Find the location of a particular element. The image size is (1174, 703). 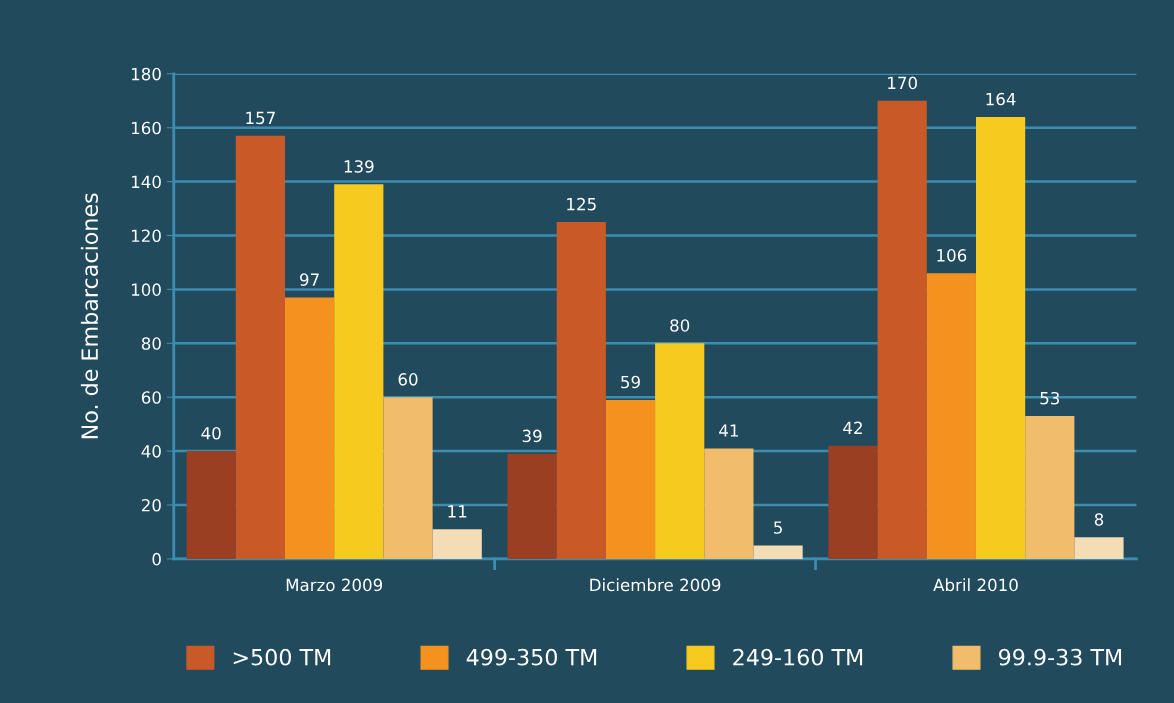

y-tick-label: 160 is located at coordinates (146, 128).